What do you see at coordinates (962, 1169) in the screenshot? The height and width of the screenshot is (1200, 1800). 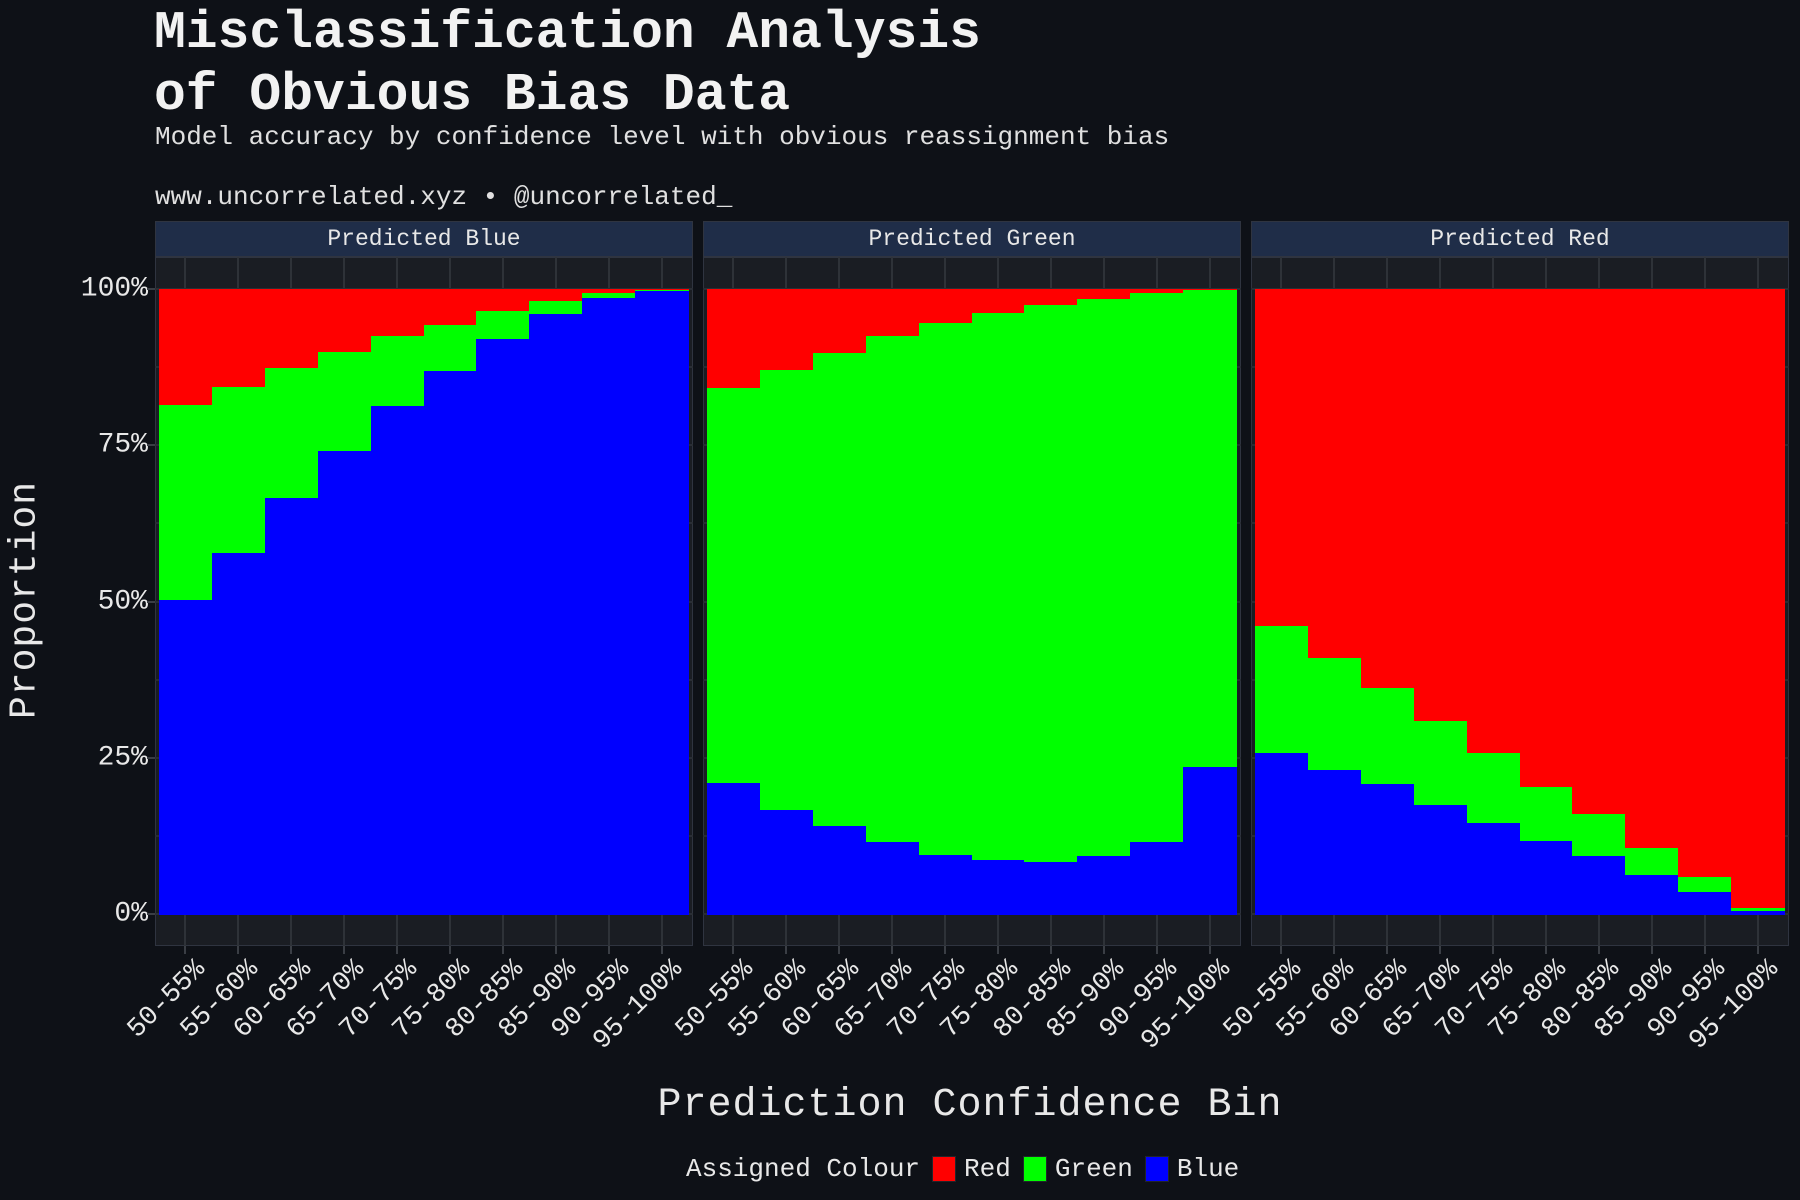 I see `legend: Assigned Colour Red Green Blue` at bounding box center [962, 1169].